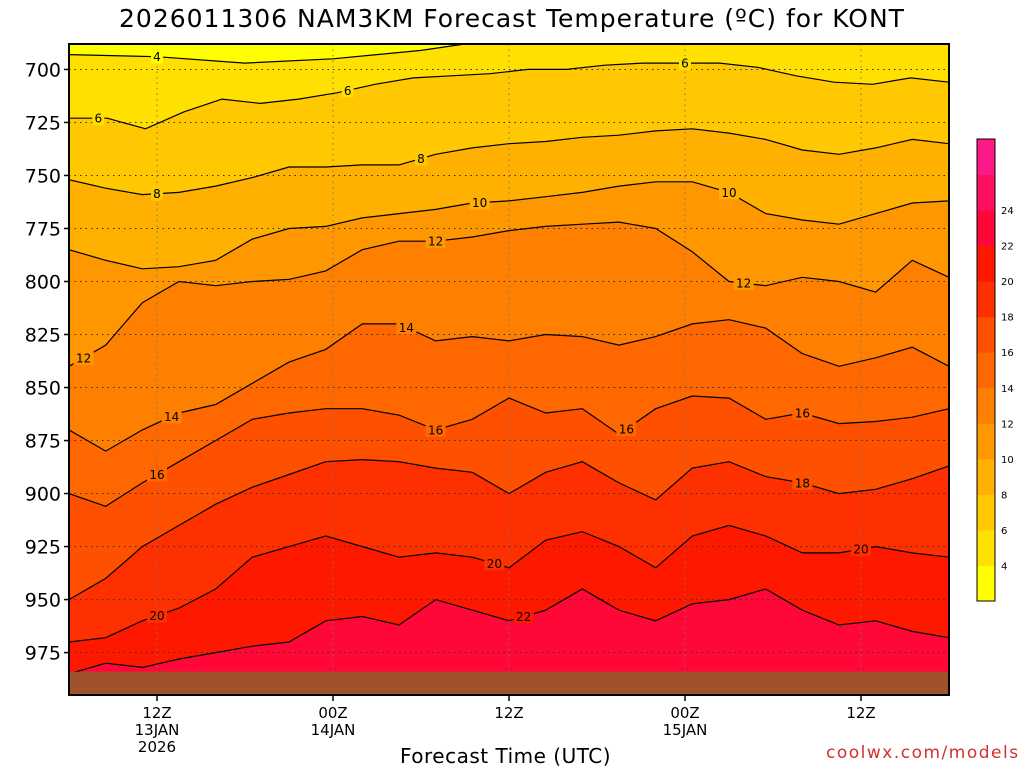 This screenshot has width=1024, height=768. Describe the element at coordinates (43, 282) in the screenshot. I see `y-tick-label: 800` at that location.